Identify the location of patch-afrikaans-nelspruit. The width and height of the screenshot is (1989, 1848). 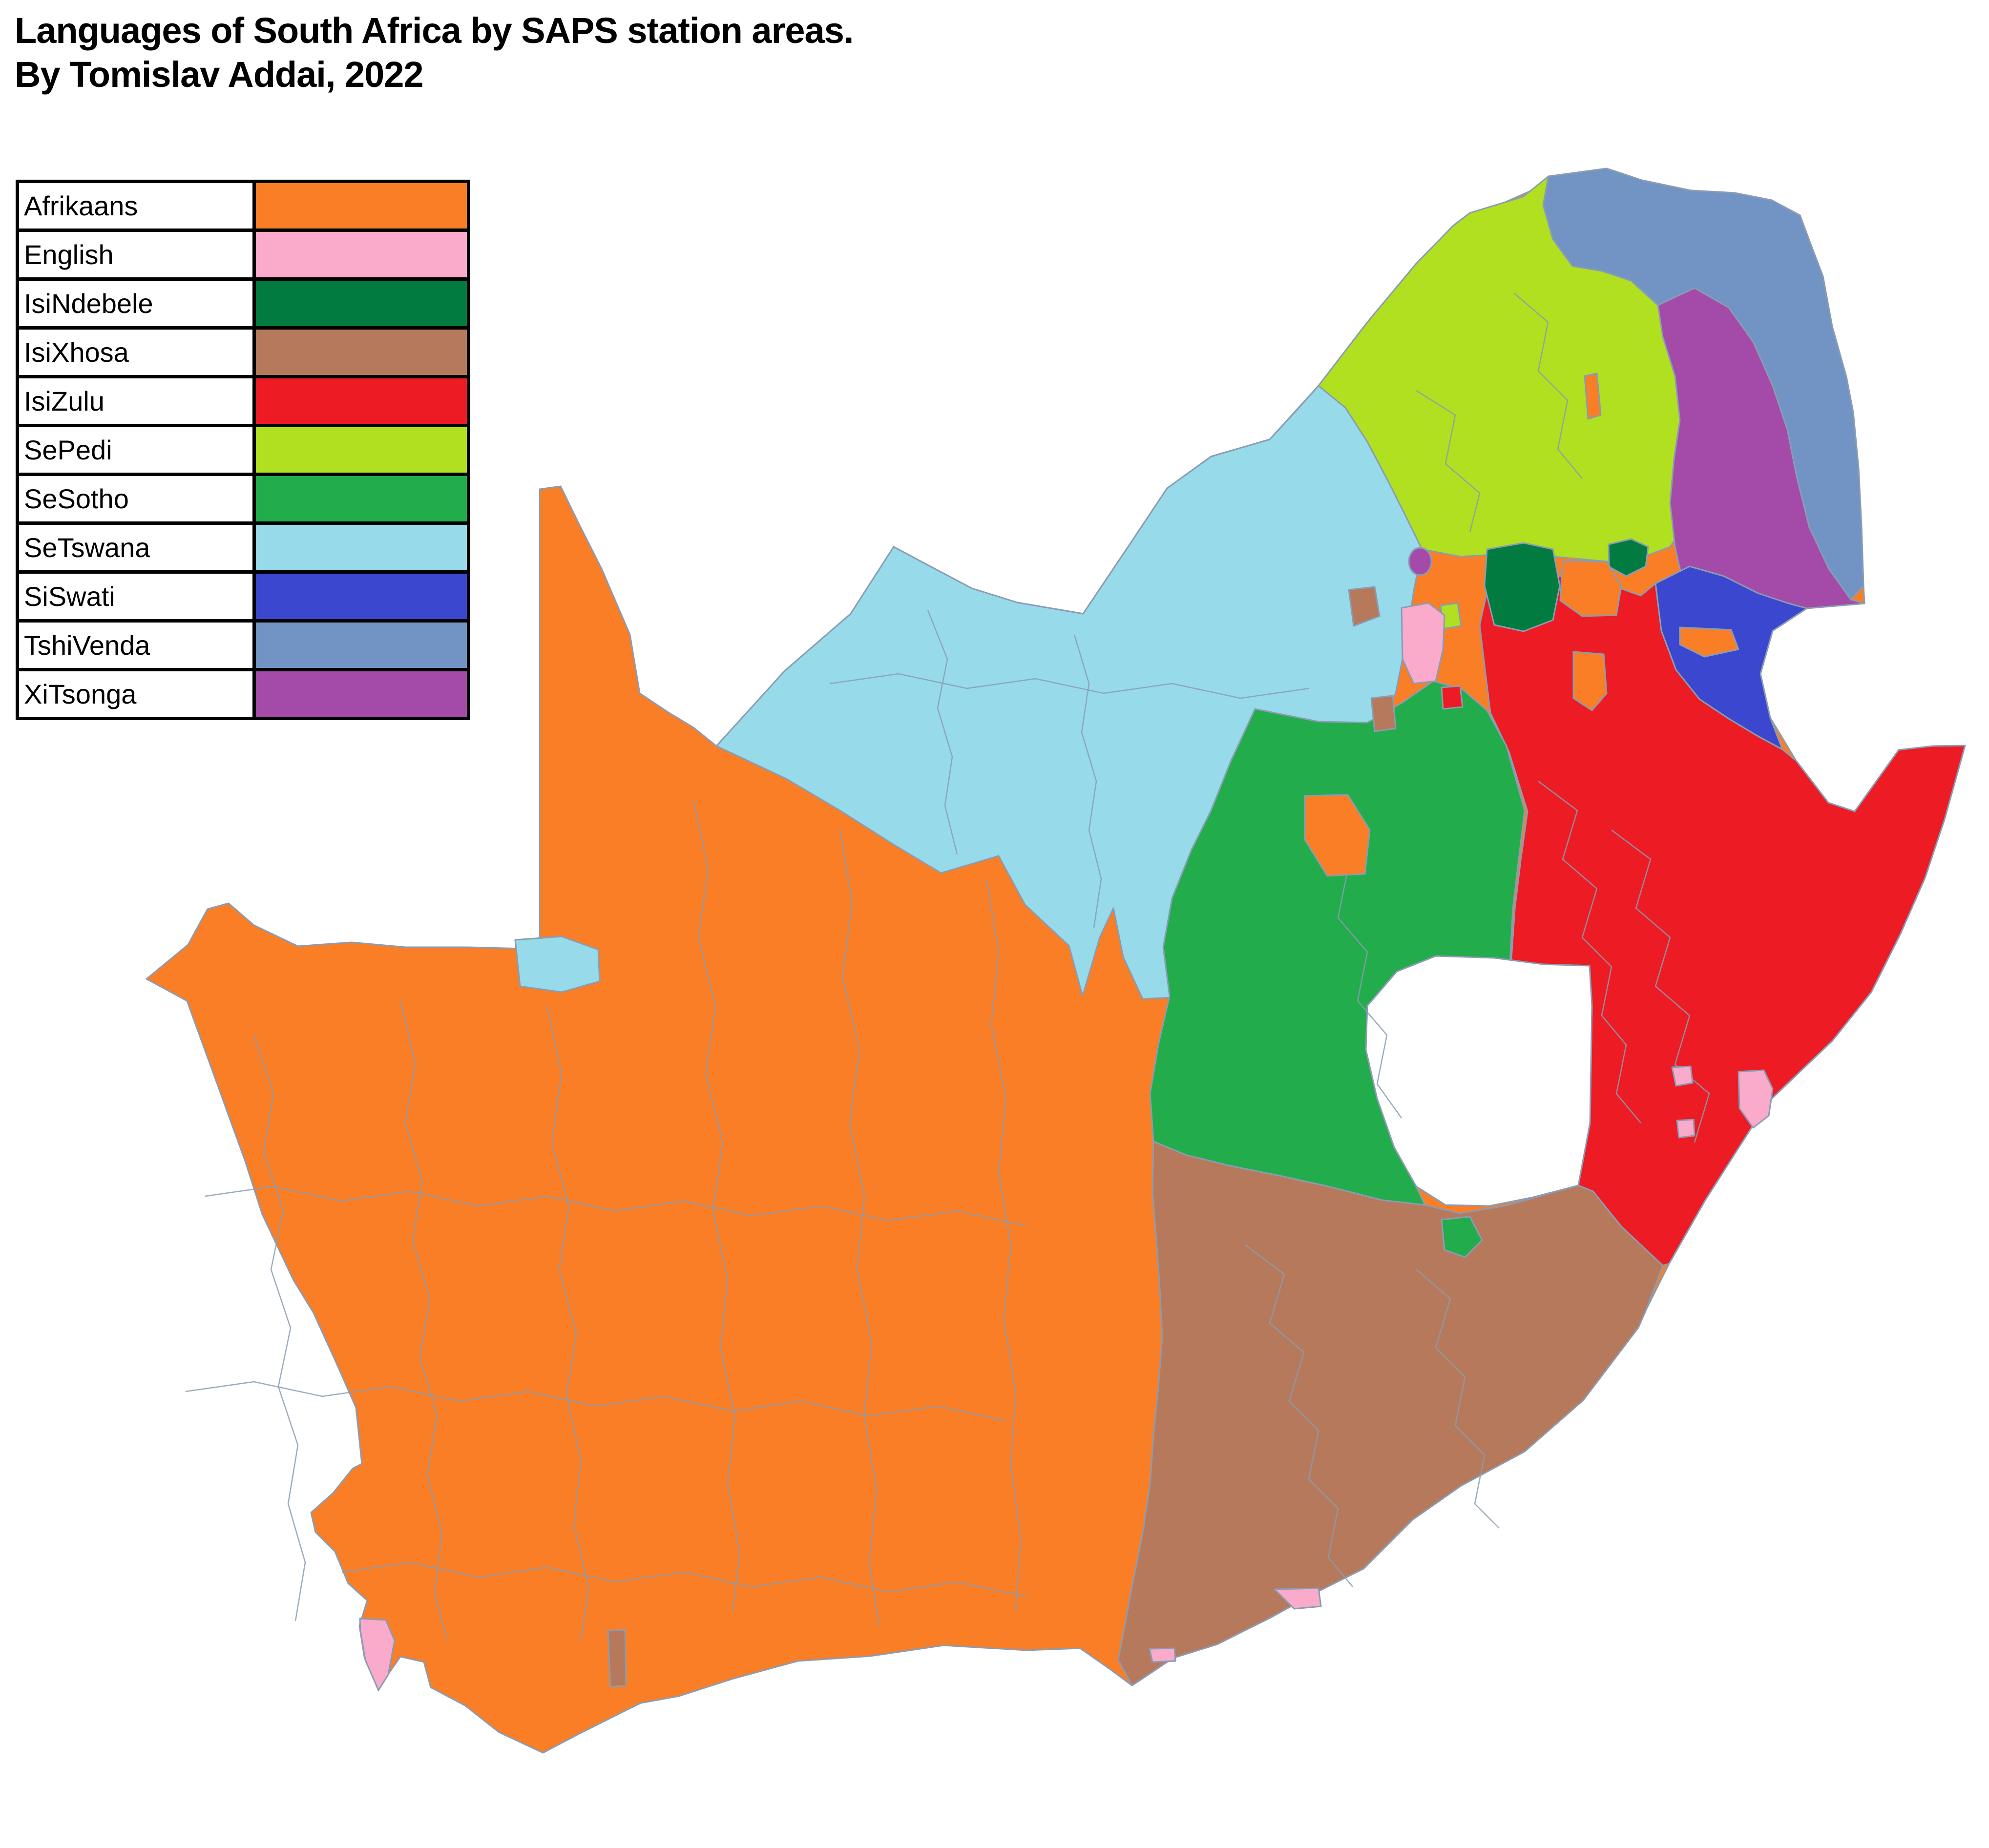
(1709, 642).